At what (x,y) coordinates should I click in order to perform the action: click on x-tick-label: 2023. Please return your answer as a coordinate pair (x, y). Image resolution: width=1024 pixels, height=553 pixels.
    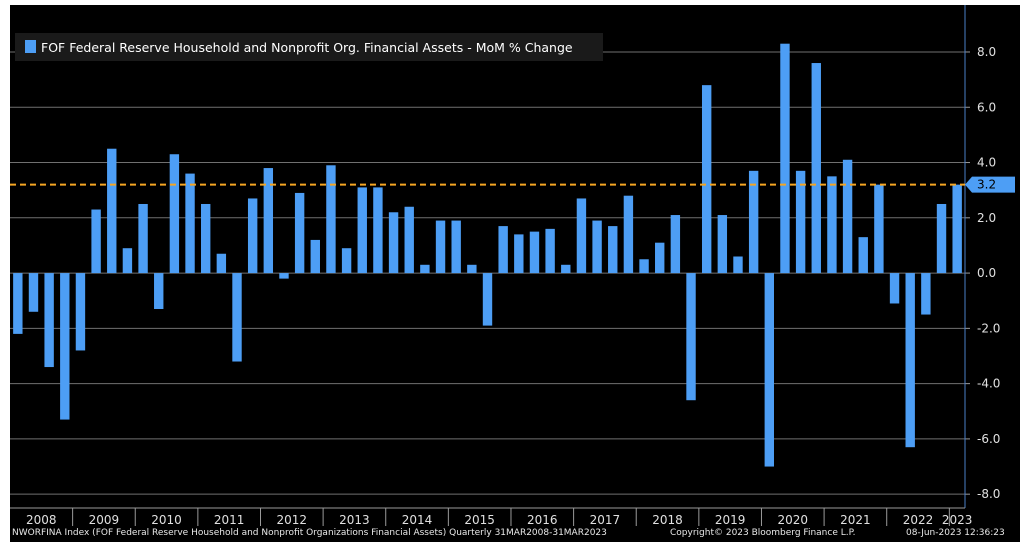
    Looking at the image, I should click on (957, 520).